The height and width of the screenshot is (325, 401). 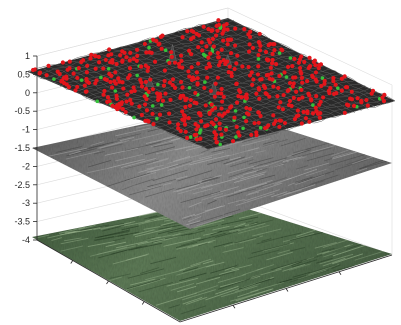 I want to click on z-tick-label: 1, so click(x=27, y=56).